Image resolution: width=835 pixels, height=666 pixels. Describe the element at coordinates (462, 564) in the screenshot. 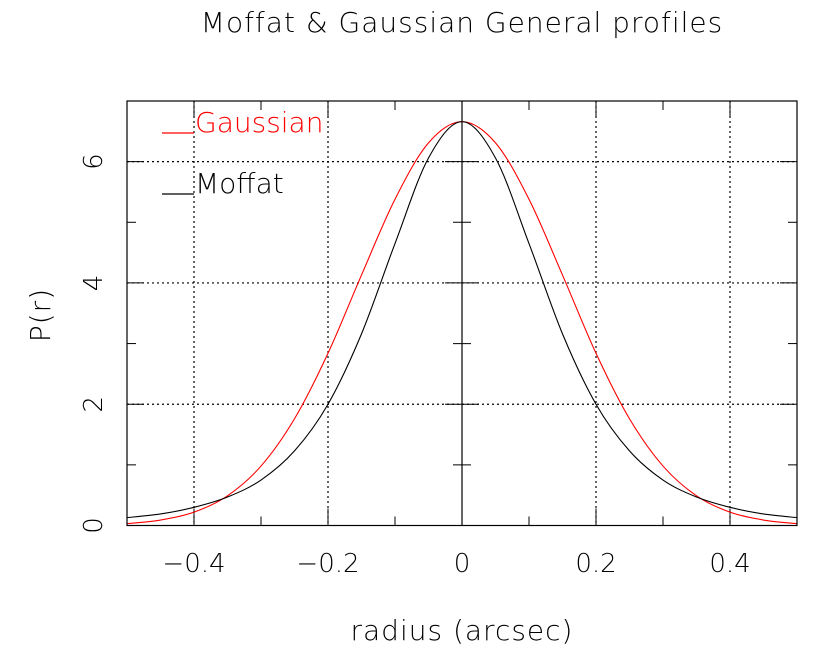

I see `x-tick-label: 0` at that location.